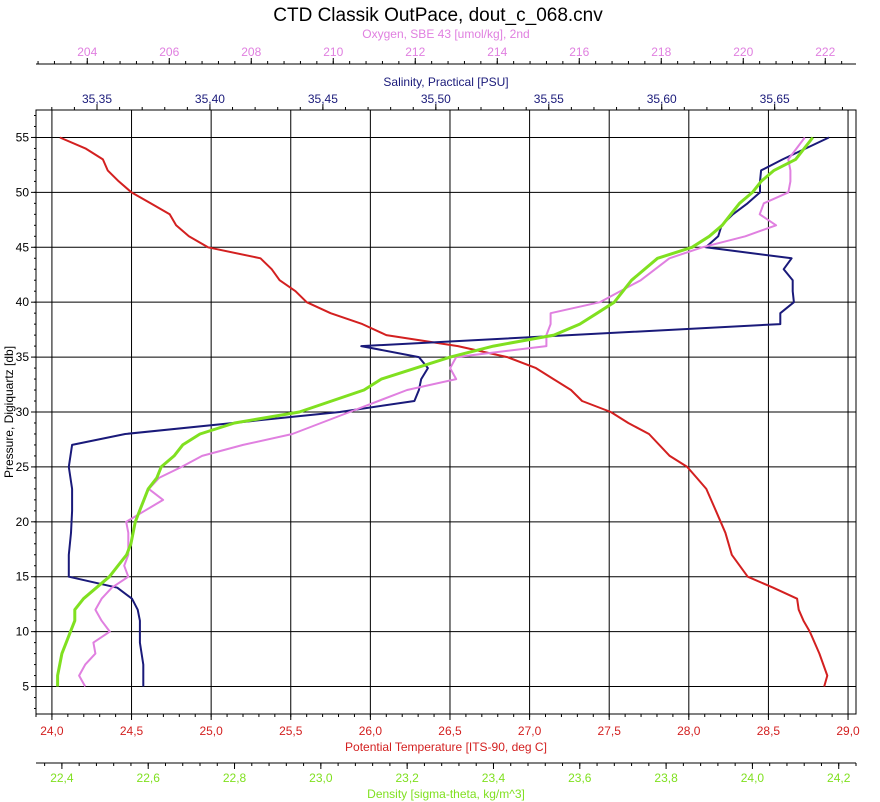 The width and height of the screenshot is (880, 802). What do you see at coordinates (445, 34) in the screenshot?
I see `oxygen-axis-title: Oxygen, SBE 43 [umol/kg], 2nd` at bounding box center [445, 34].